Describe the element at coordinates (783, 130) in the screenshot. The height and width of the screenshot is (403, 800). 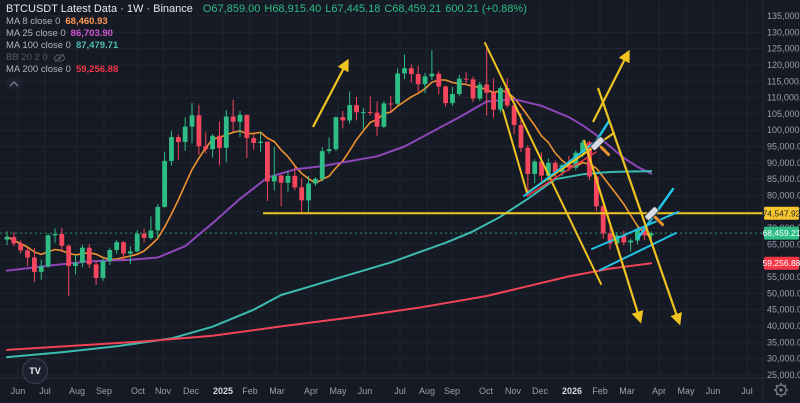
I see `price-tick-label: 100,000.00` at that location.